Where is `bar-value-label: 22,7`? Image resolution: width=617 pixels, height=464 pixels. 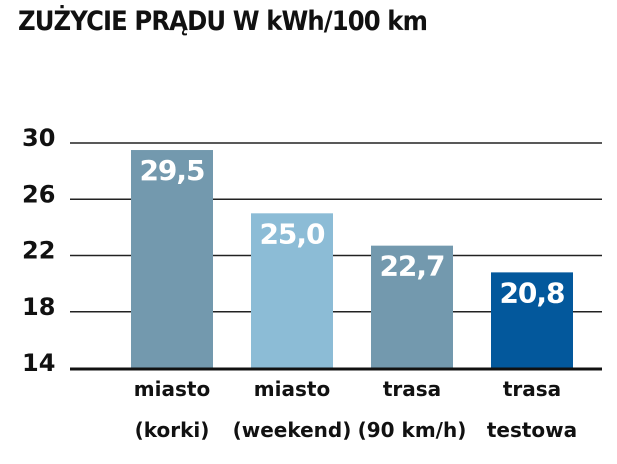
bar-value-label: 22,7 is located at coordinates (411, 266).